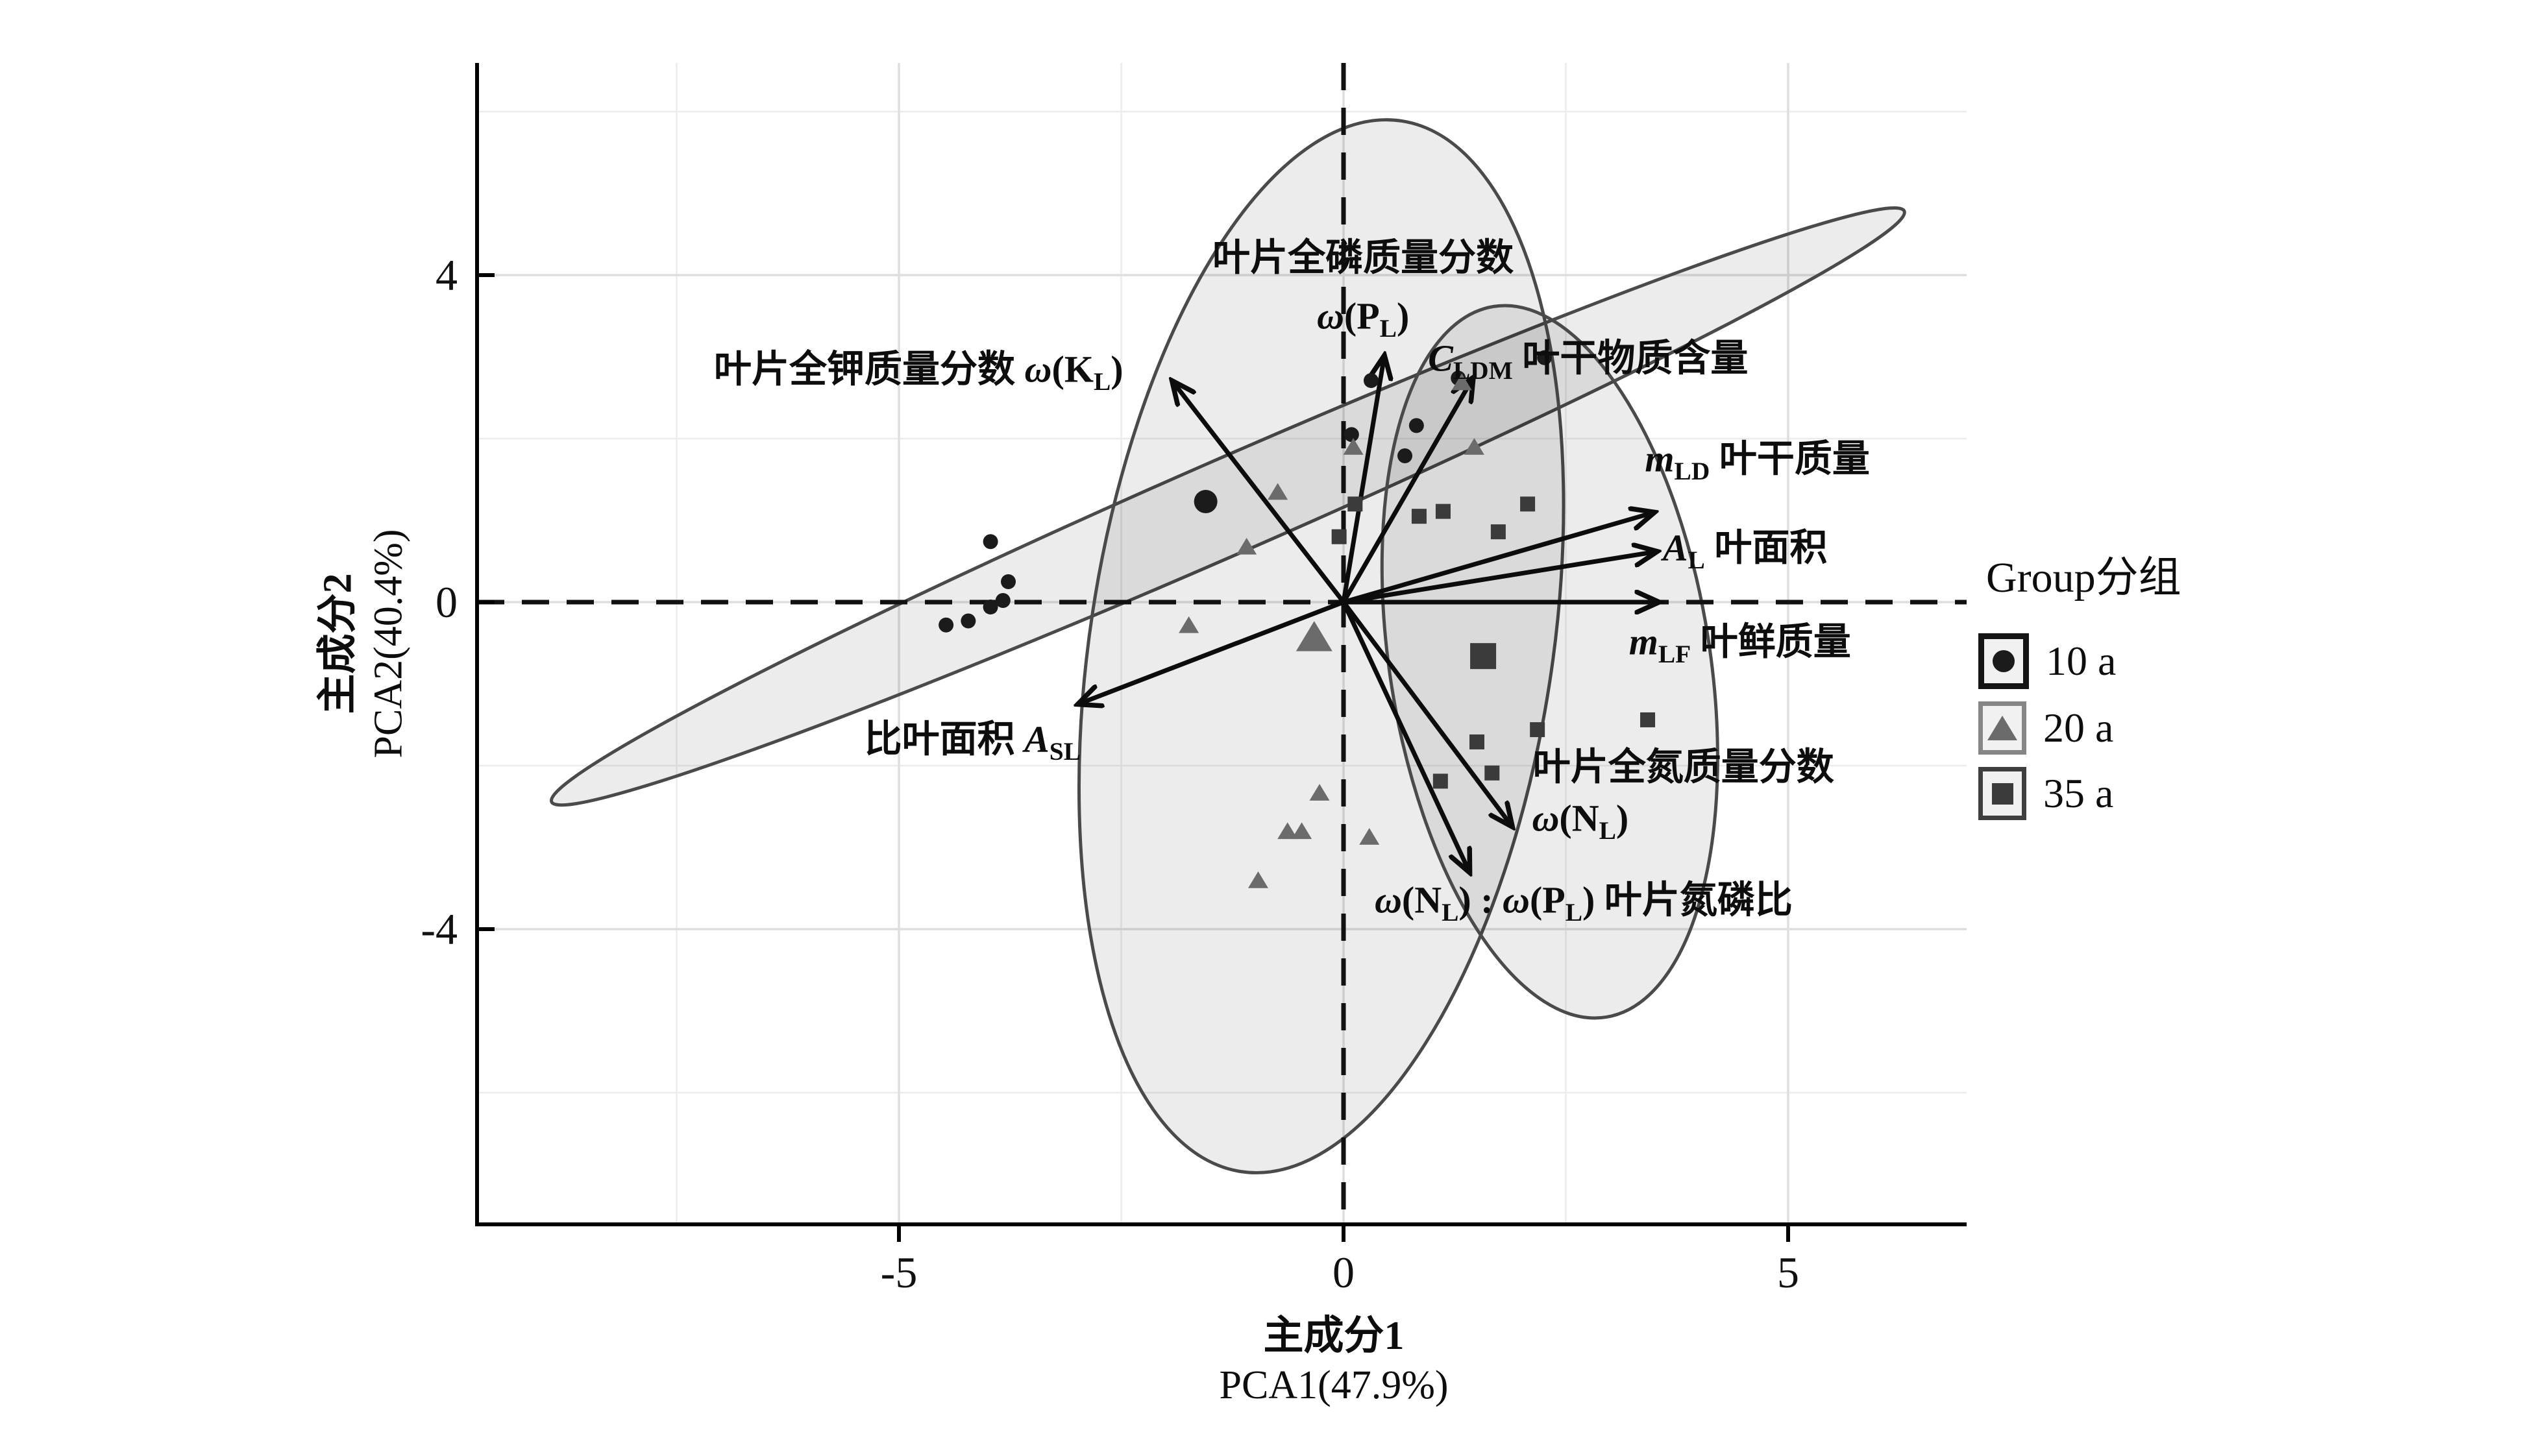 This screenshot has width=2530, height=1456. What do you see at coordinates (1589, 361) in the screenshot?
I see `label-CLDM: CLDM 叶干物质含量` at bounding box center [1589, 361].